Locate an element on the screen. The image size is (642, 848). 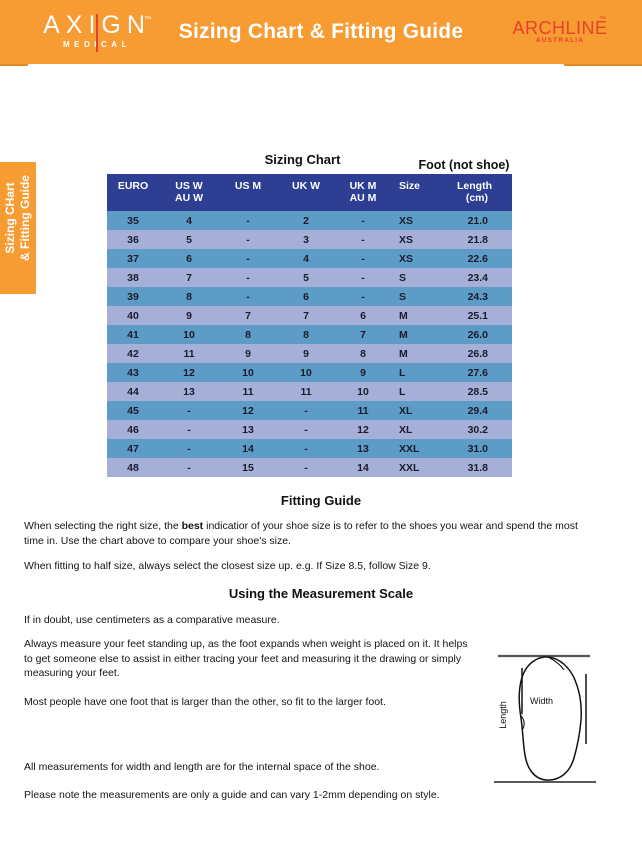
column-header-euro: EURO is located at coordinates (133, 192).